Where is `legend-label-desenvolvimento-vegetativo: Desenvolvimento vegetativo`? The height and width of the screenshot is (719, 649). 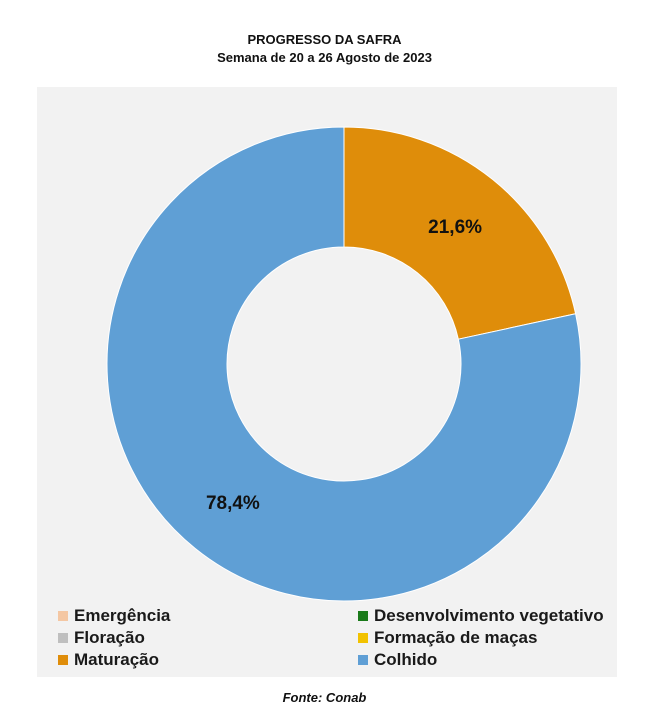 legend-label-desenvolvimento-vegetativo: Desenvolvimento vegetativo is located at coordinates (489, 615).